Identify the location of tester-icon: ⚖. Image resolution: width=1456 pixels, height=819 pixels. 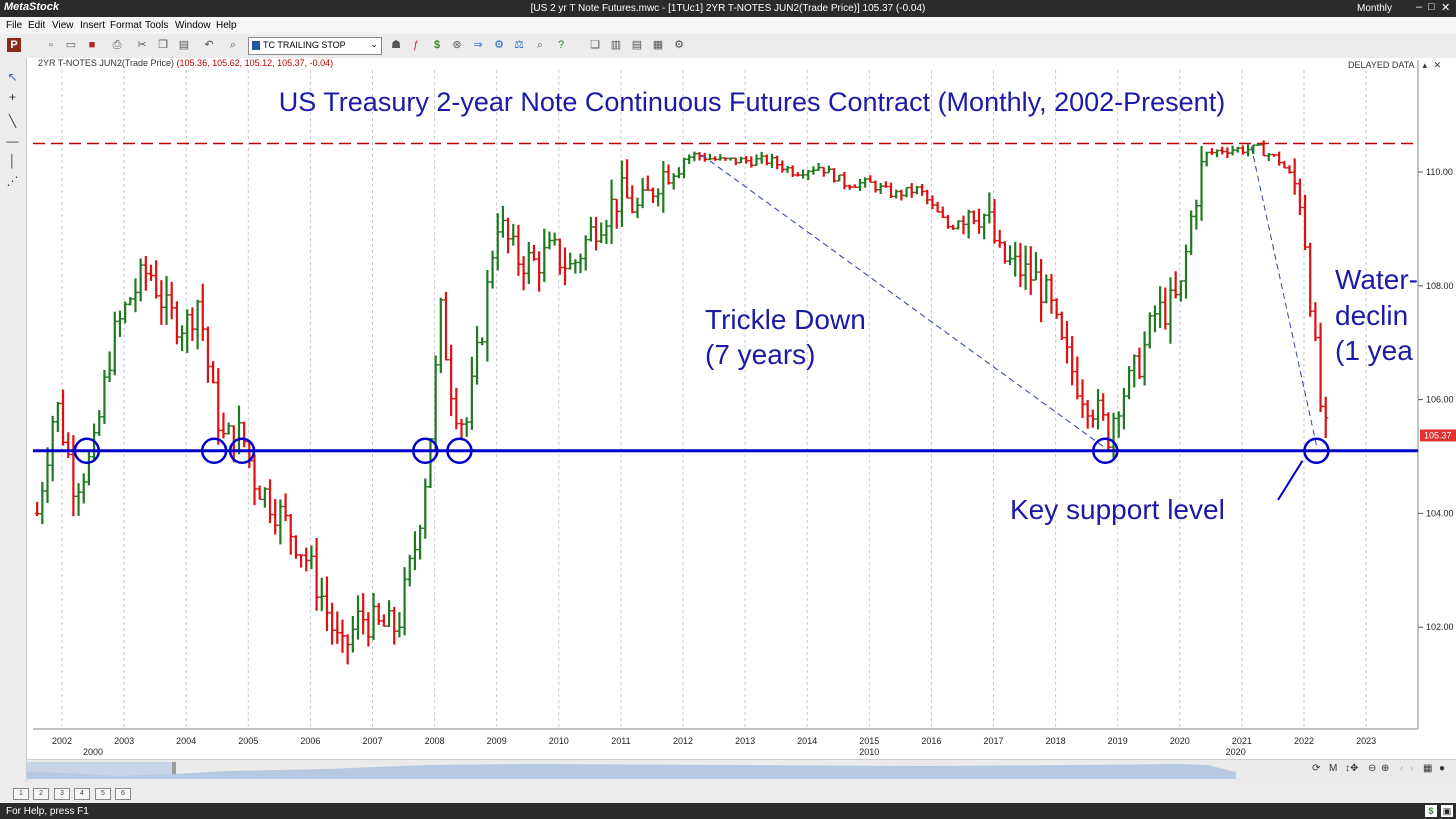
(519, 45).